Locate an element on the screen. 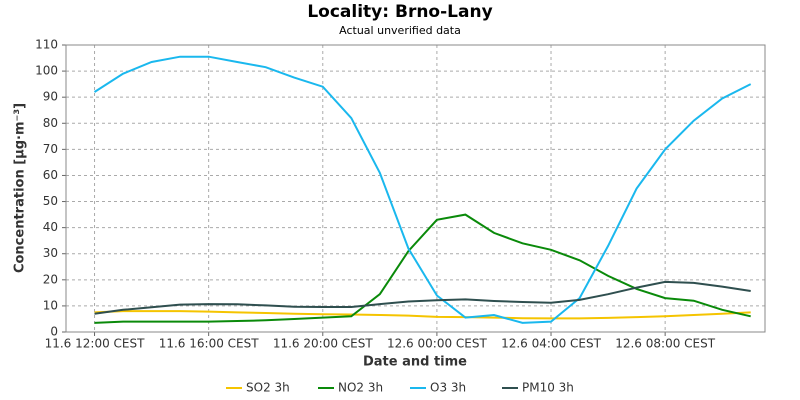 The image size is (800, 400). legend-label: NO2 3h is located at coordinates (360, 388).